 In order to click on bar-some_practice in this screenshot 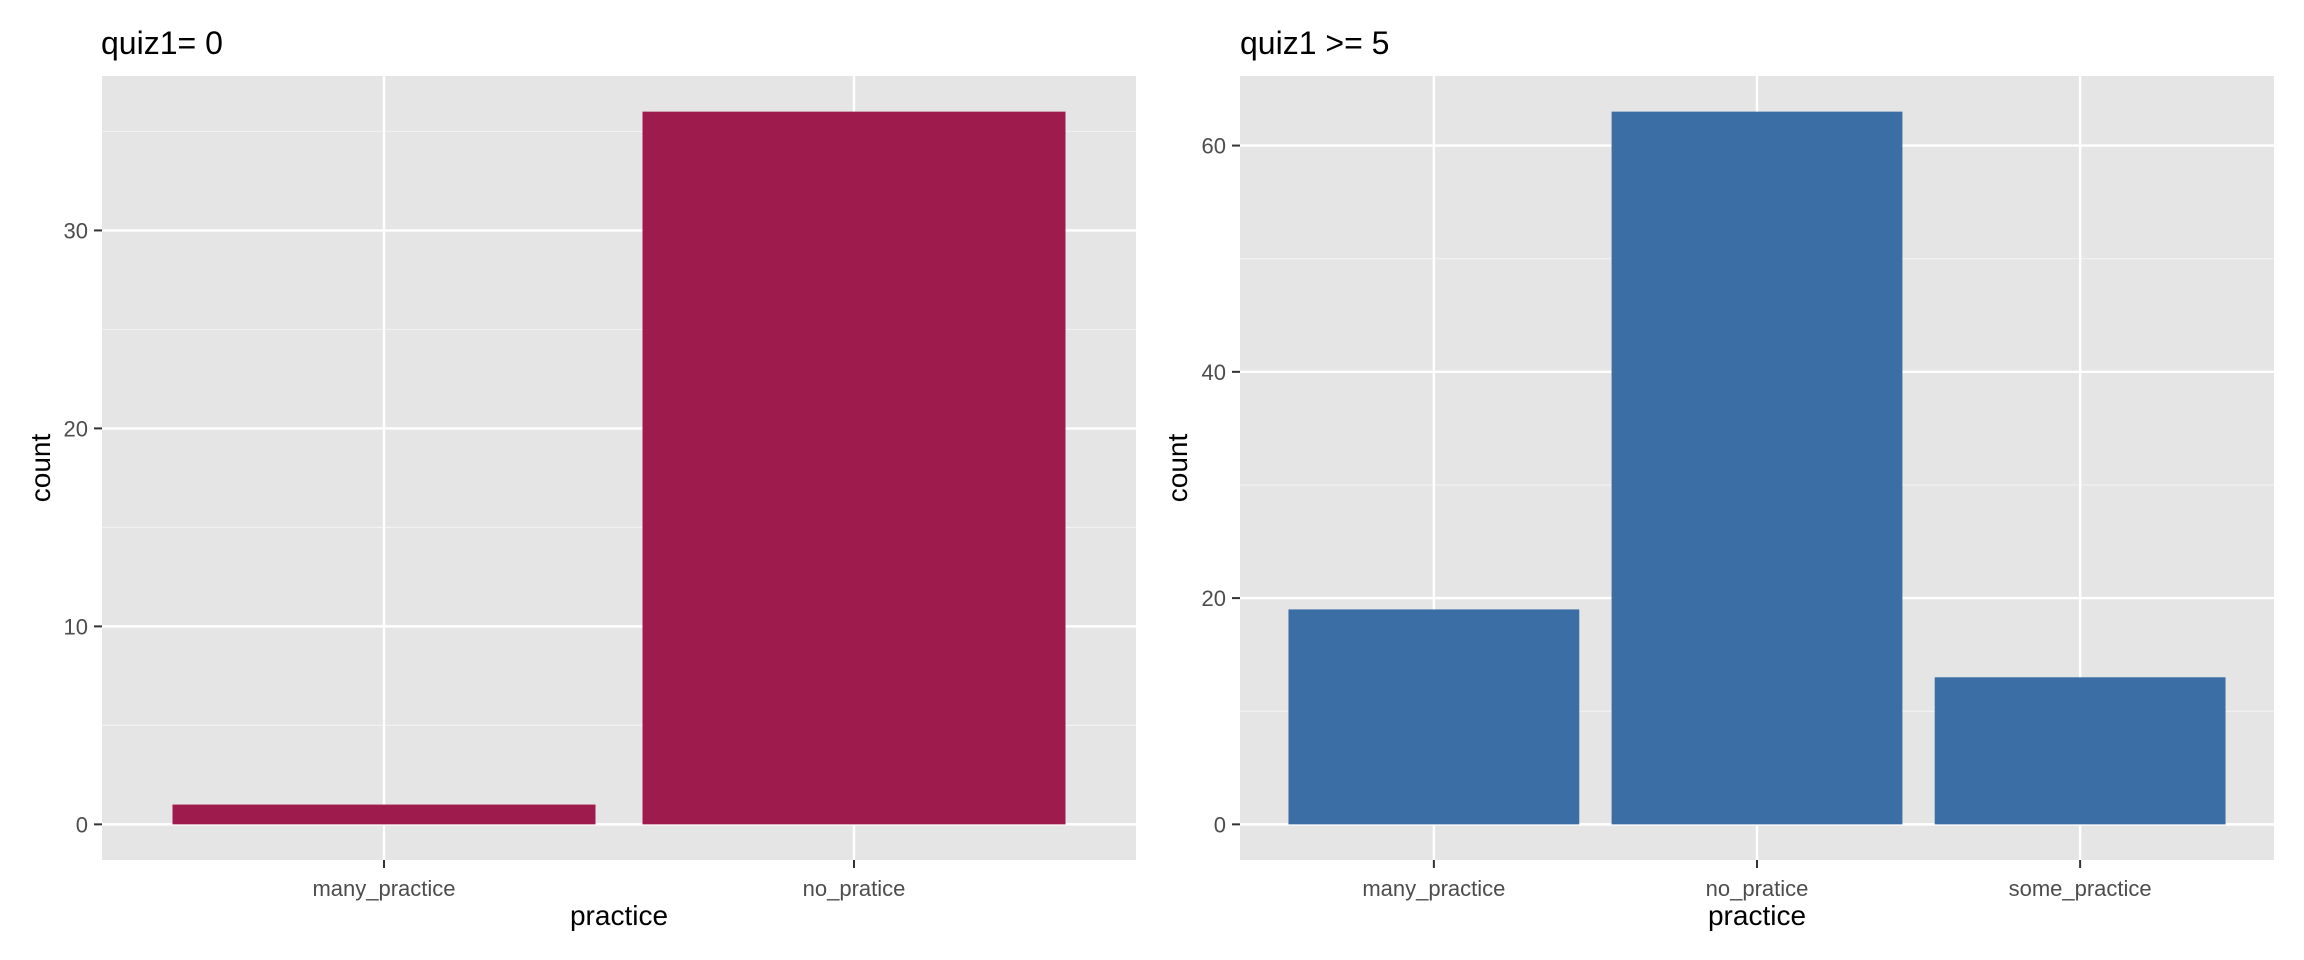, I will do `click(2080, 751)`.